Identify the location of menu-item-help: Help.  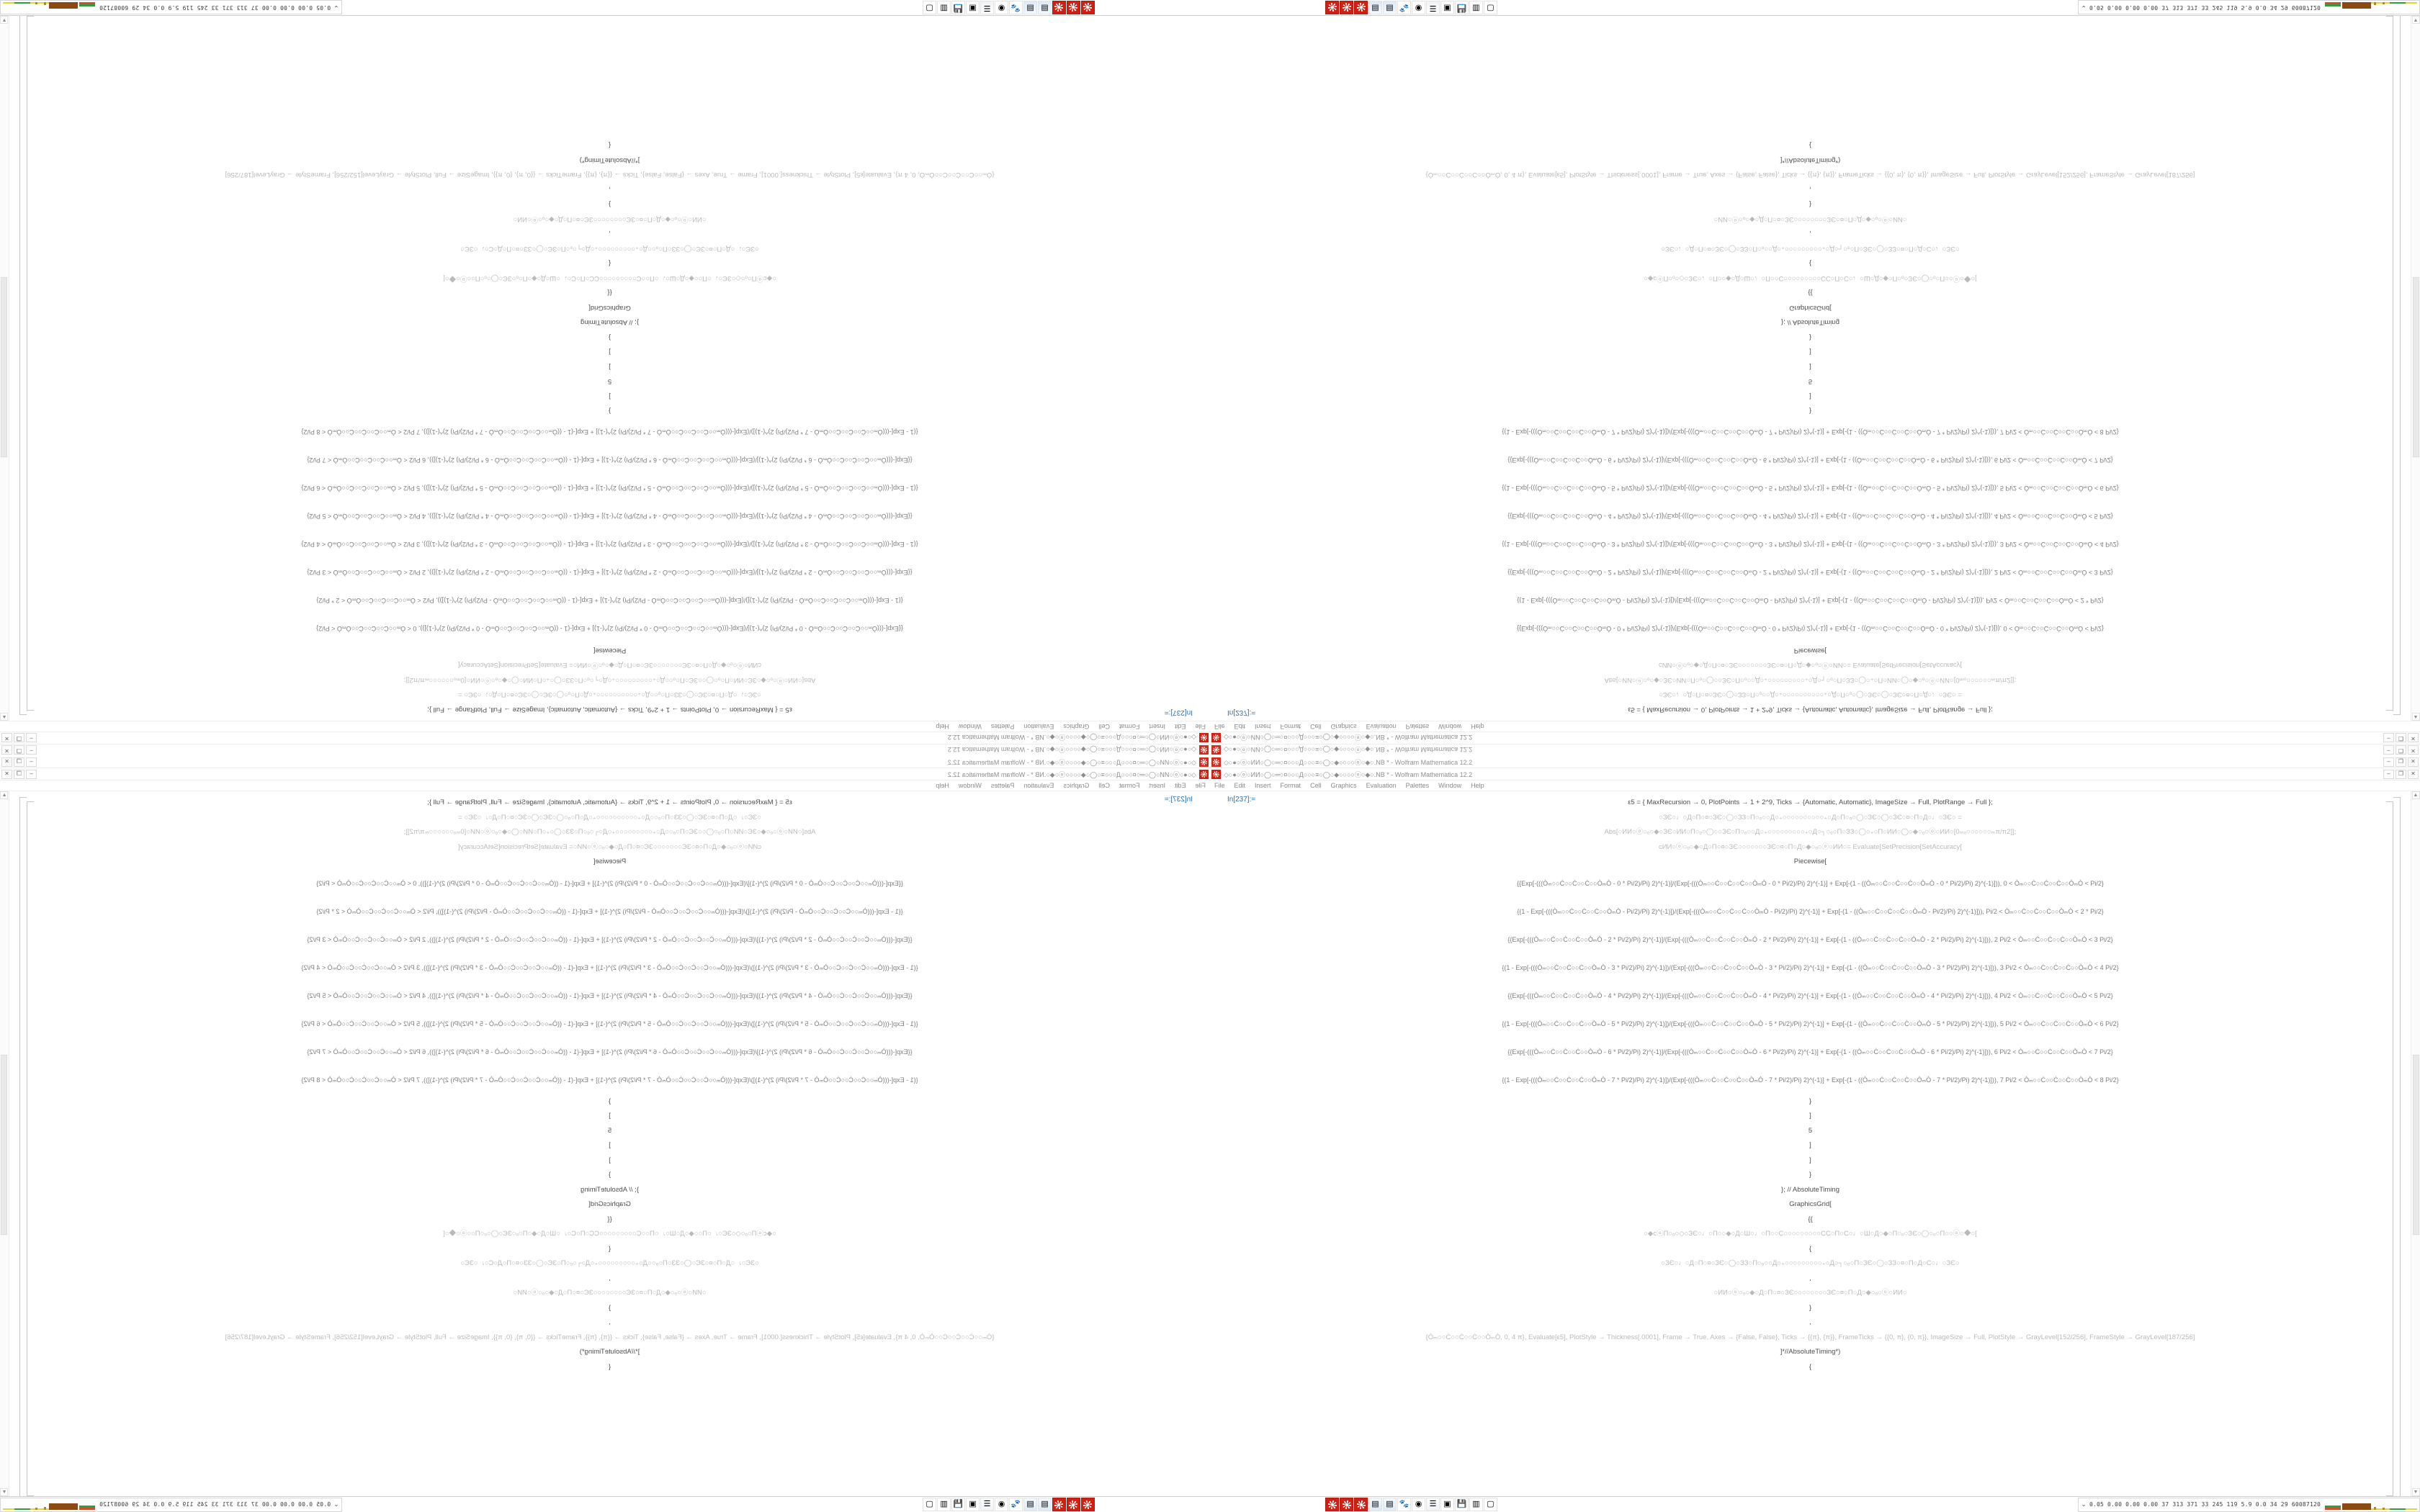
(1477, 785).